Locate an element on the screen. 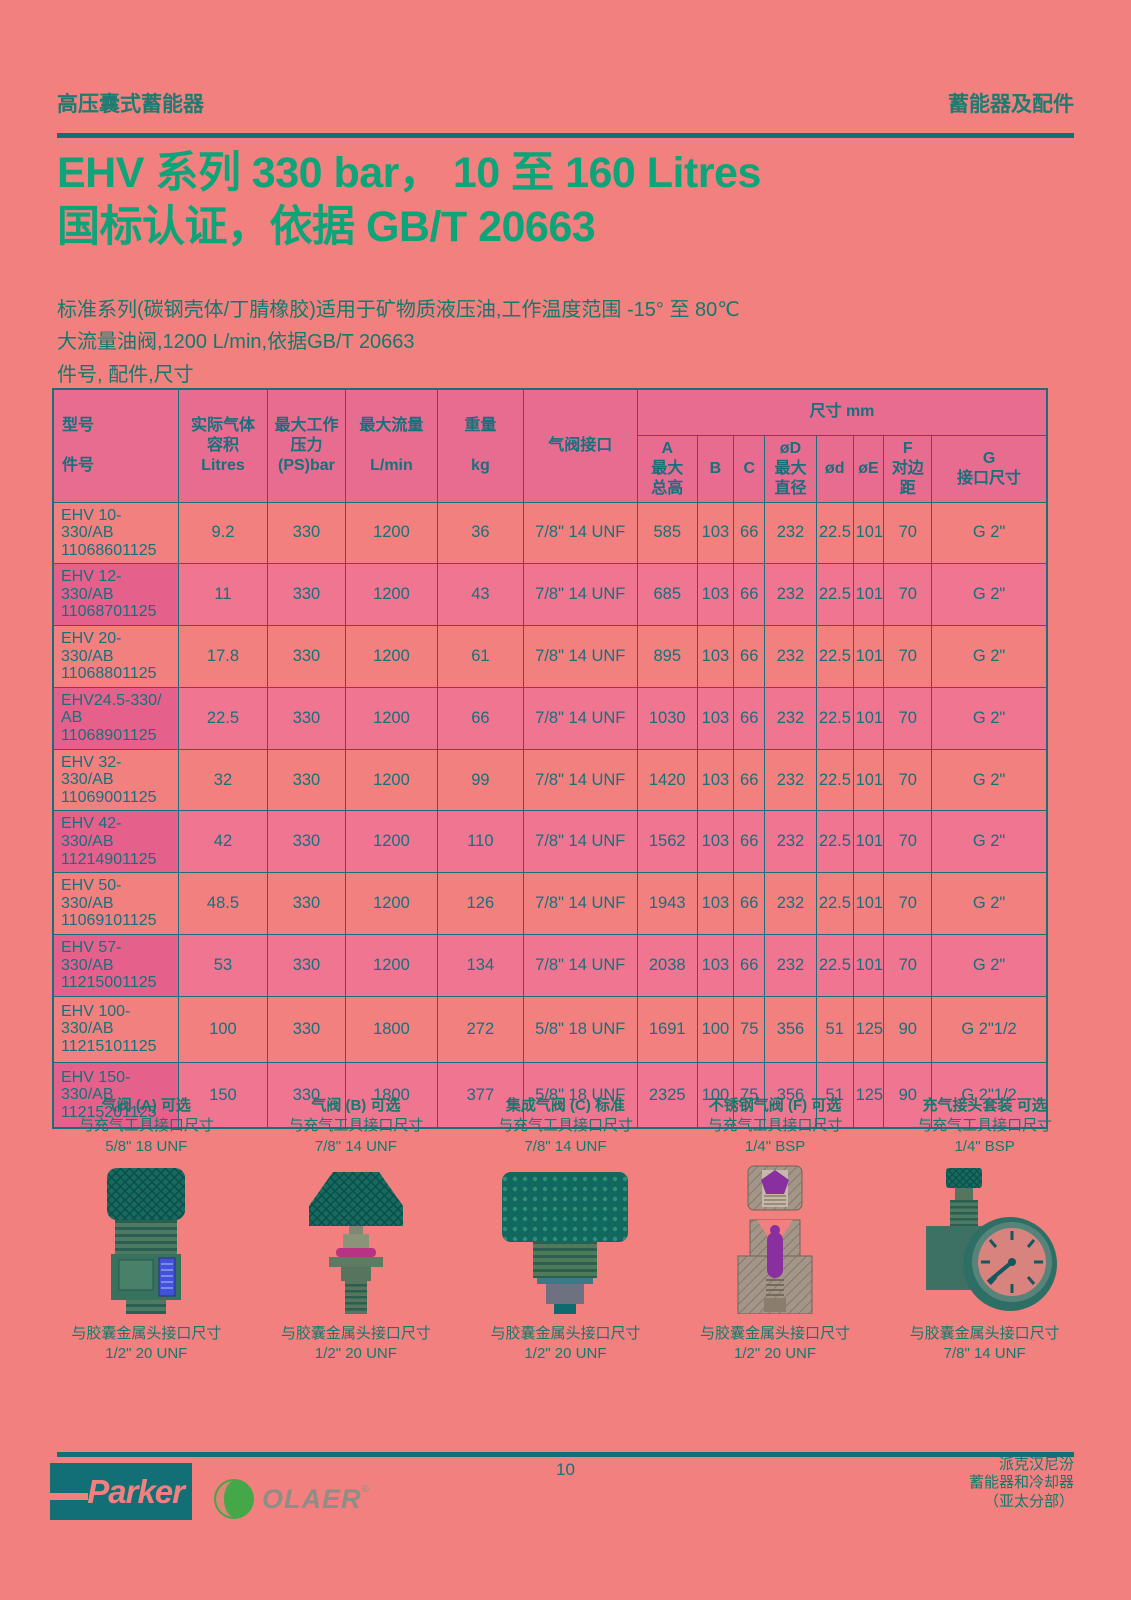  volume-cell: 11 is located at coordinates (223, 595).